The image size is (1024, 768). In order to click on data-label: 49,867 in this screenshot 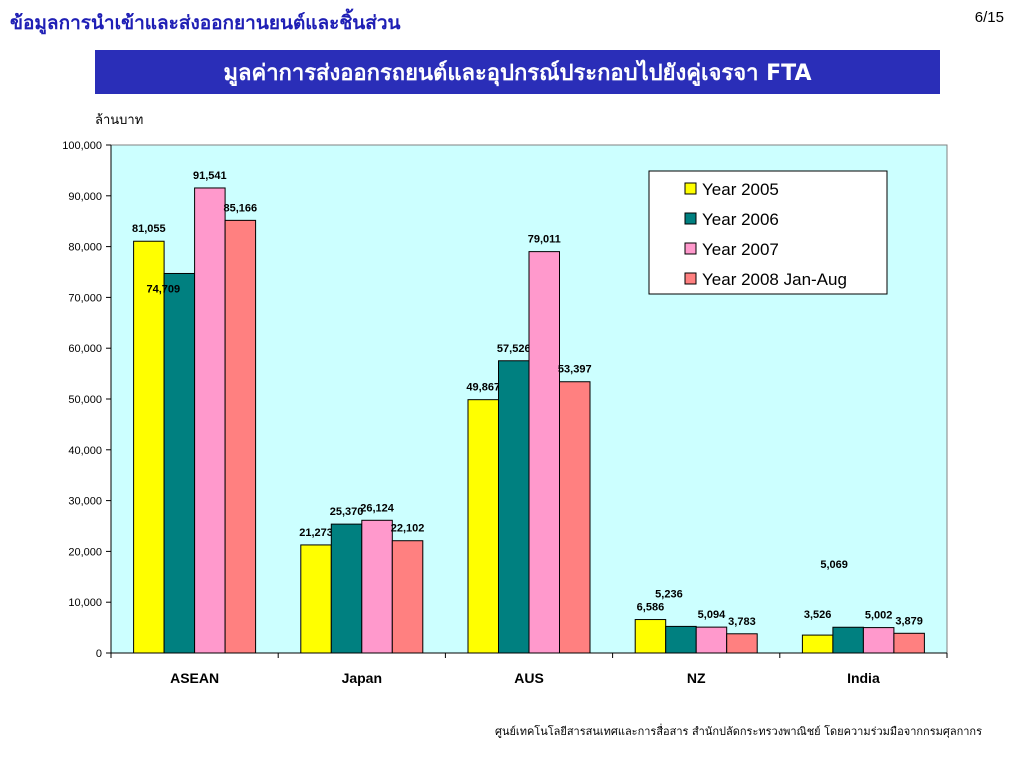, I will do `click(483, 388)`.